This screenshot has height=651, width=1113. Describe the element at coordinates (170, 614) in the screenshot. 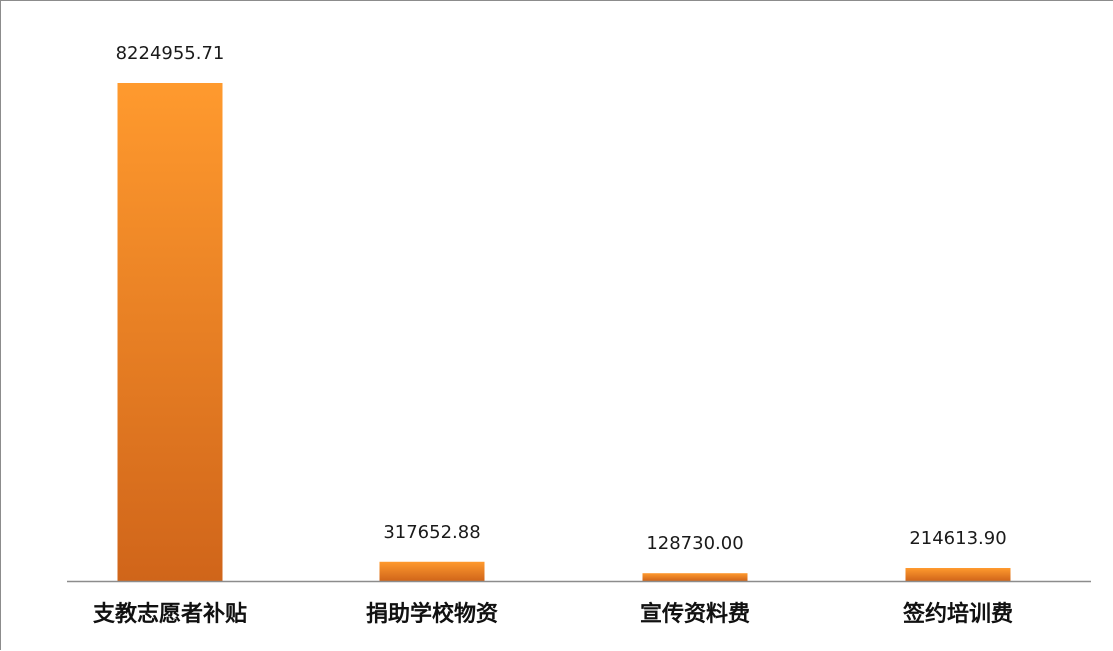

I see `category-label-1: 支教志愿者补贴` at that location.